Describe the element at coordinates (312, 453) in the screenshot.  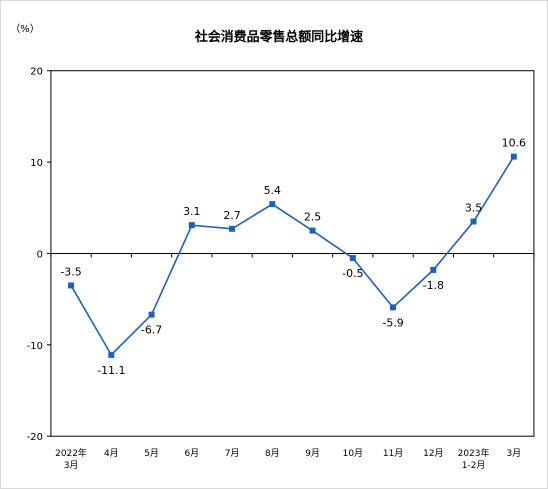
I see `x-tick-label: 9月` at that location.